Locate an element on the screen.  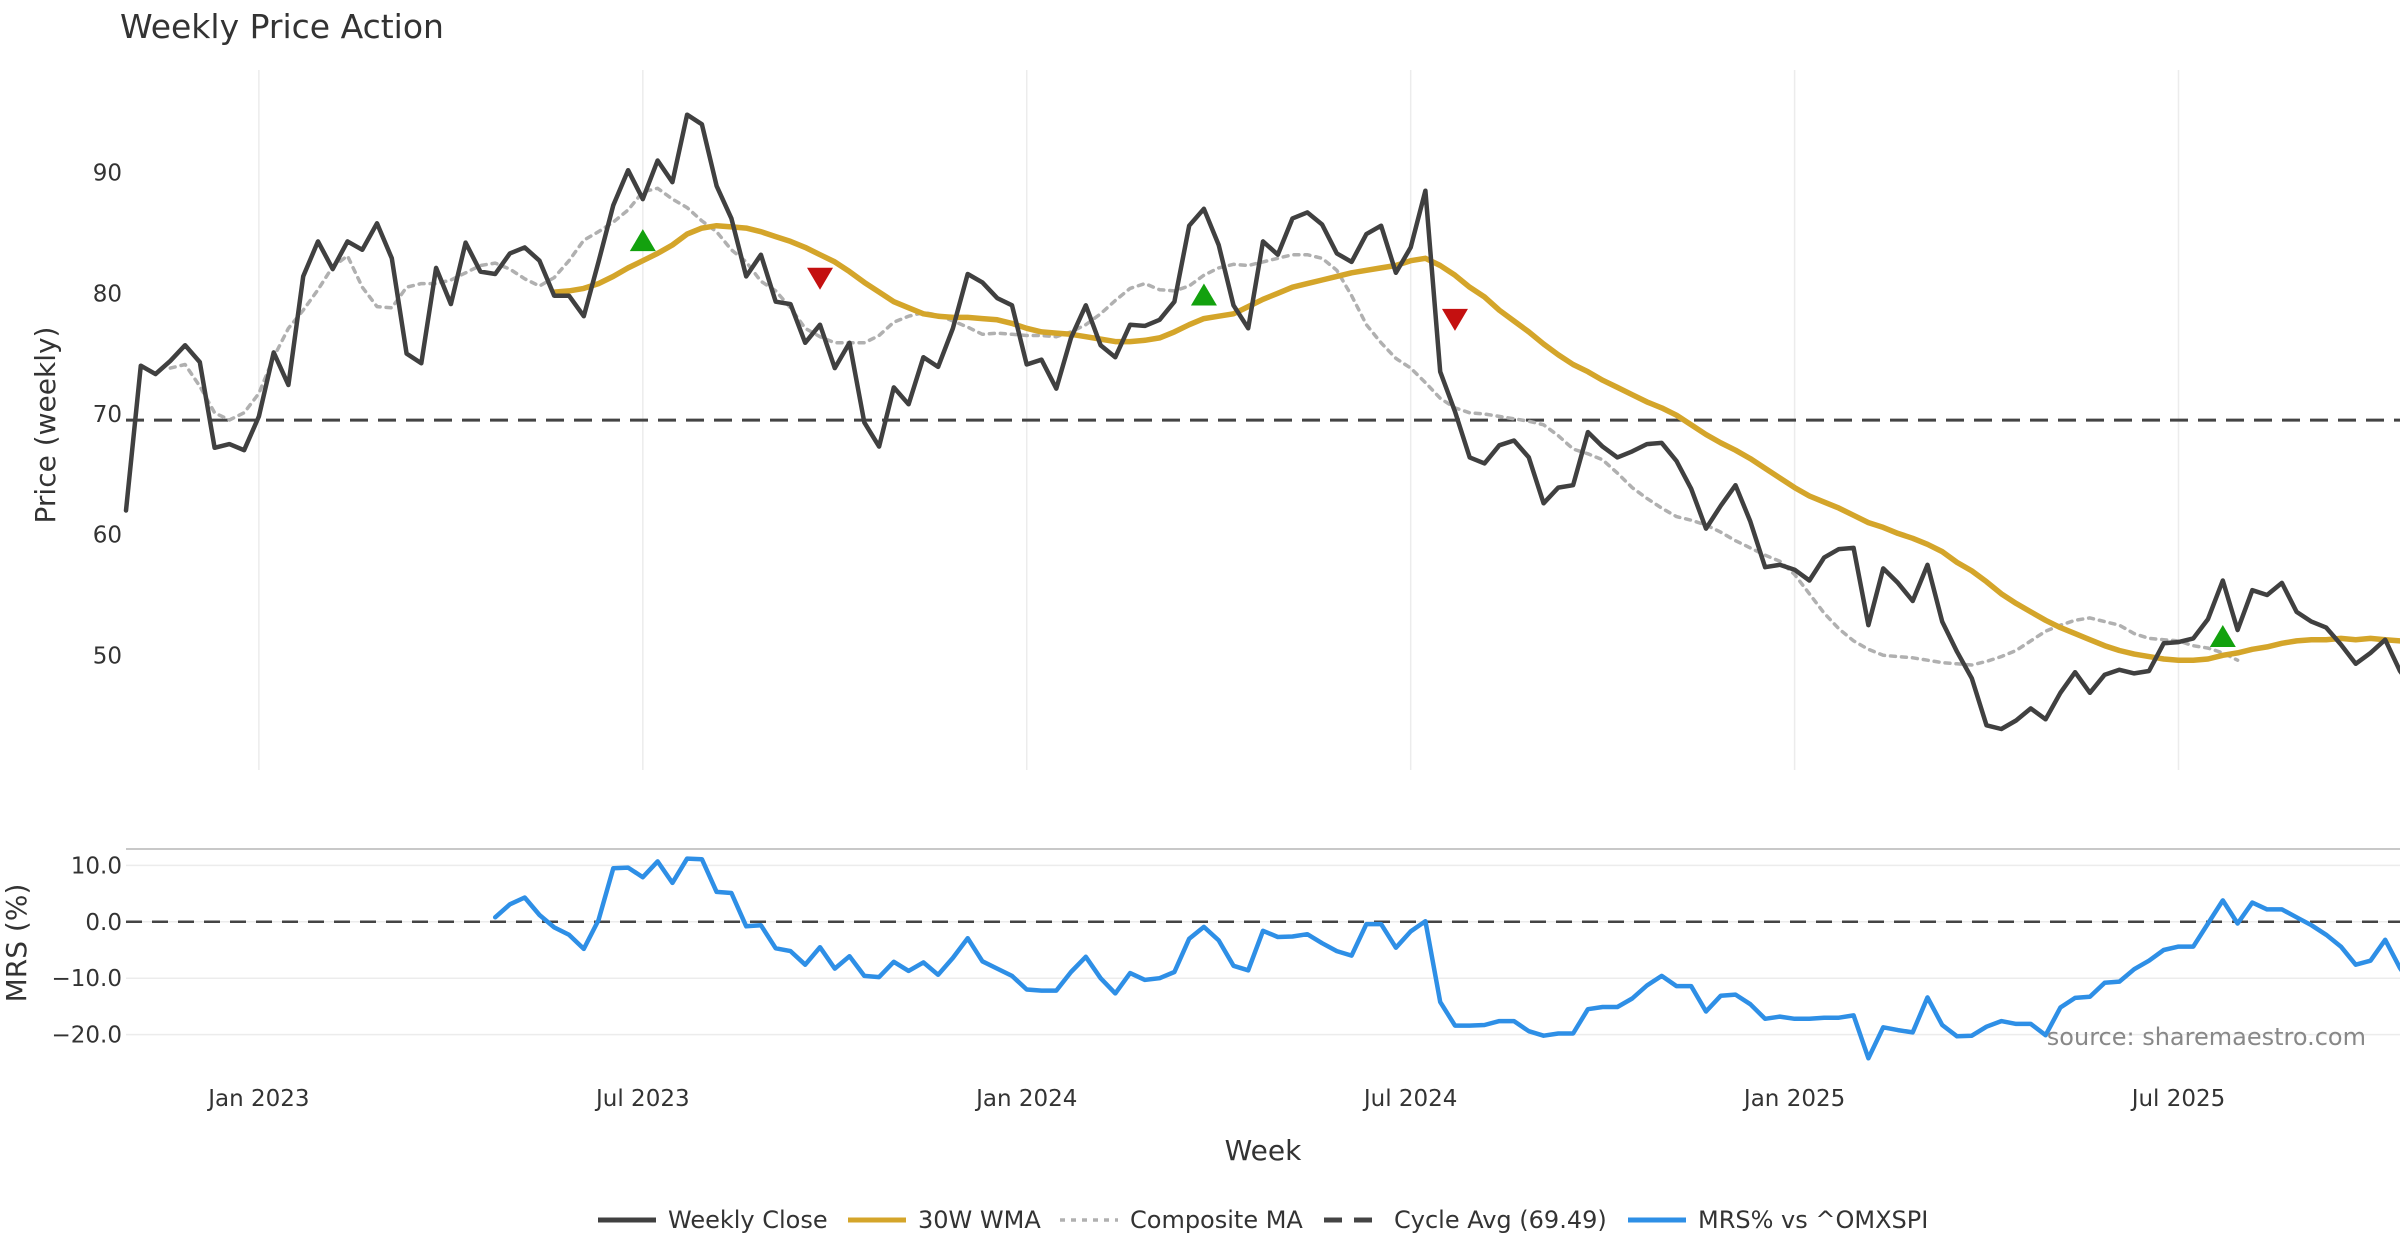
price-y-tick-label: 60 is located at coordinates (107, 536).